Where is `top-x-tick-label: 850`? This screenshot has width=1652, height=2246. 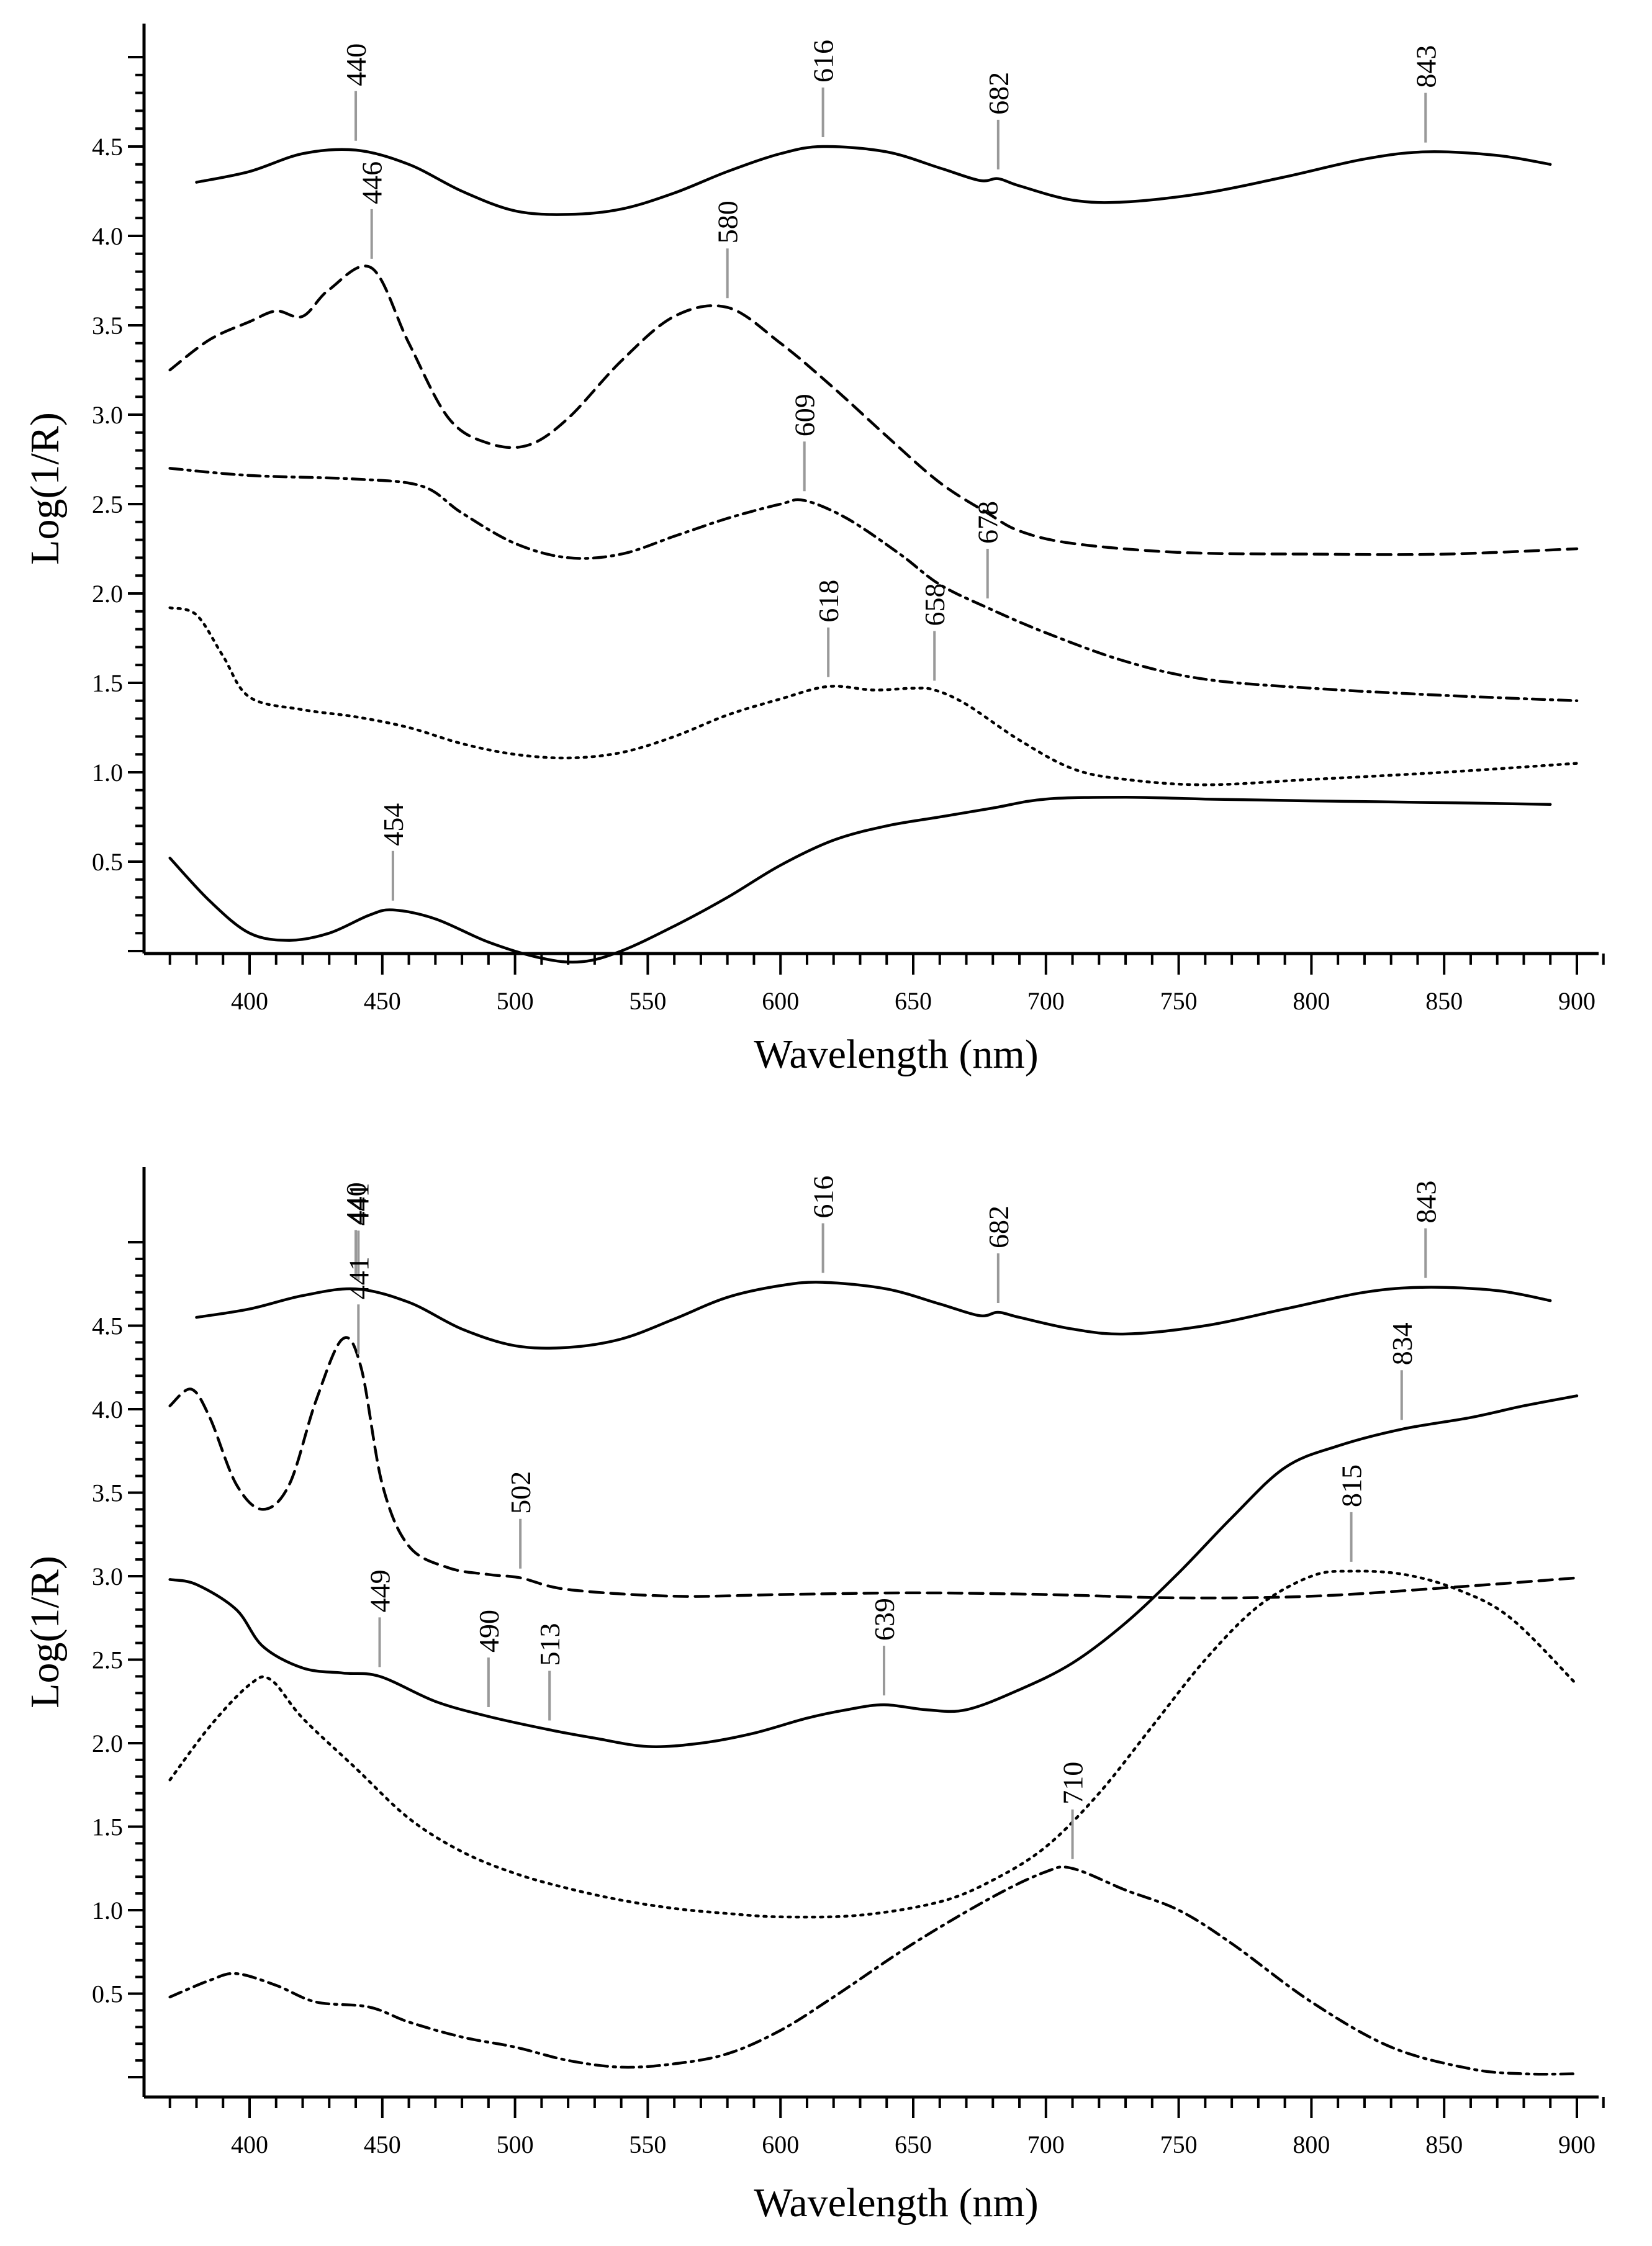
top-x-tick-label: 850 is located at coordinates (1444, 1001).